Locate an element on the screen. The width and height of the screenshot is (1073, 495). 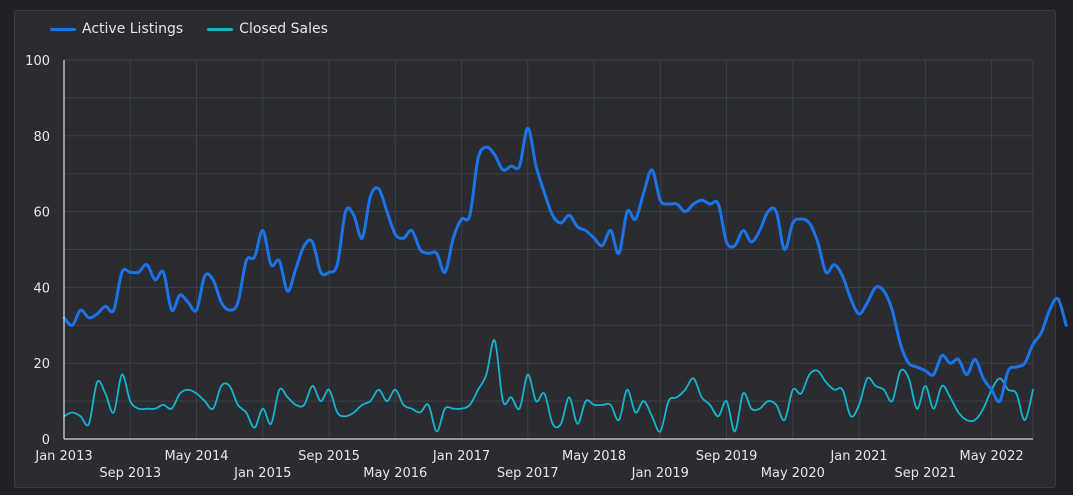
x-tick-label: Jan 2017 is located at coordinates (461, 456).